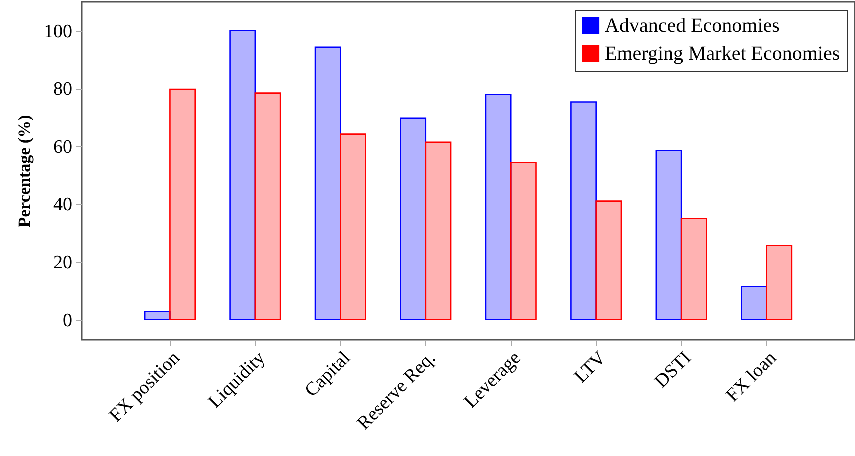 Image resolution: width=855 pixels, height=456 pixels. What do you see at coordinates (752, 376) in the screenshot?
I see `x-tick-label: FX loan` at bounding box center [752, 376].